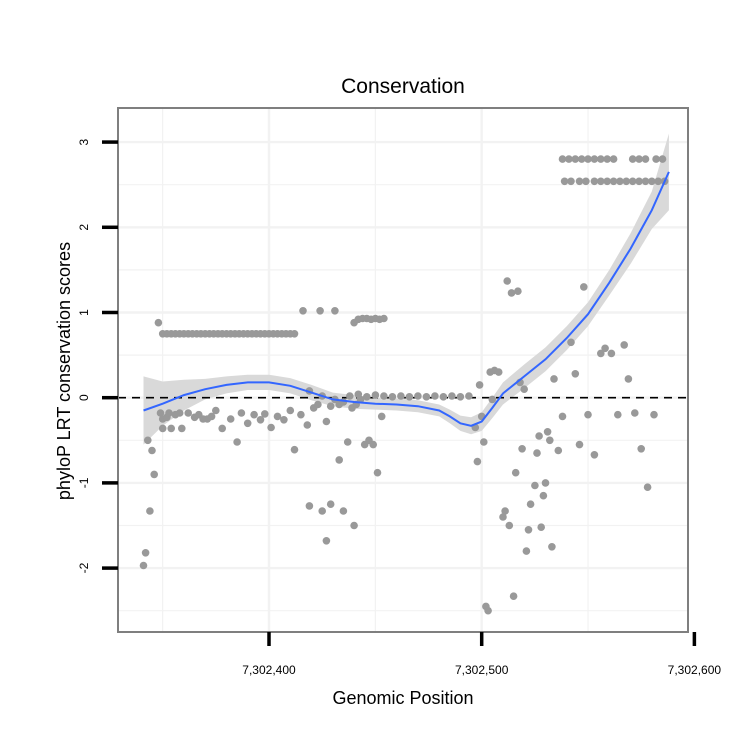 This screenshot has height=750, width=750. Describe the element at coordinates (84, 312) in the screenshot. I see `y-tick-label: 1` at that location.